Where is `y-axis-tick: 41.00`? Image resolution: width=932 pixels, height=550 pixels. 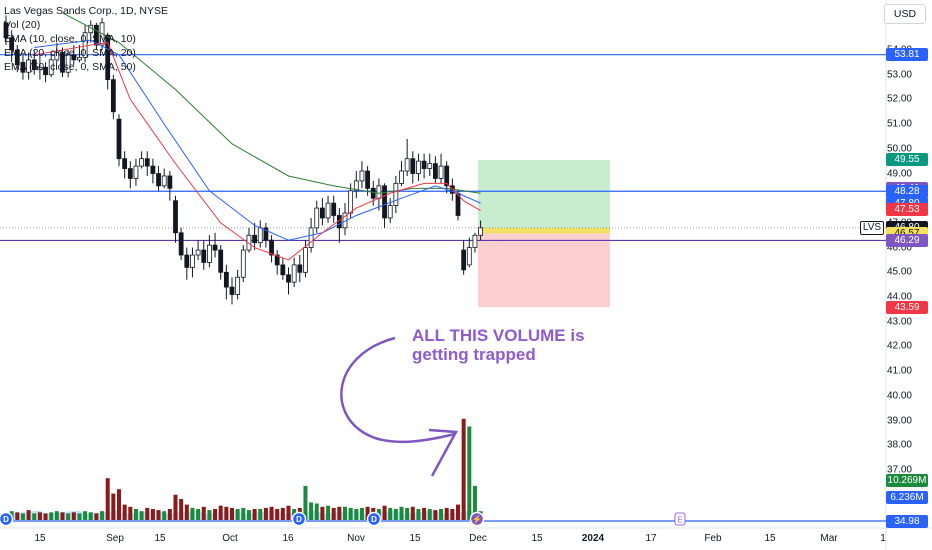
y-axis-tick: 41.00 is located at coordinates (899, 371).